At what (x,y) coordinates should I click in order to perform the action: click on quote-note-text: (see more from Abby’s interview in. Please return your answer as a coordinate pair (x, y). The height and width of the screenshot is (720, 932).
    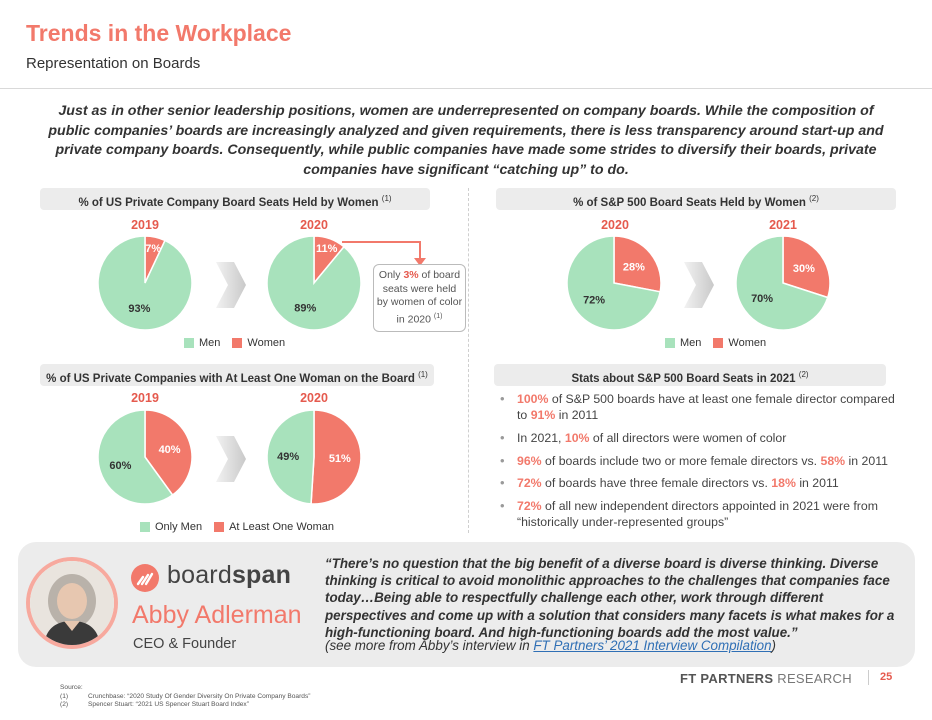
    Looking at the image, I should click on (429, 645).